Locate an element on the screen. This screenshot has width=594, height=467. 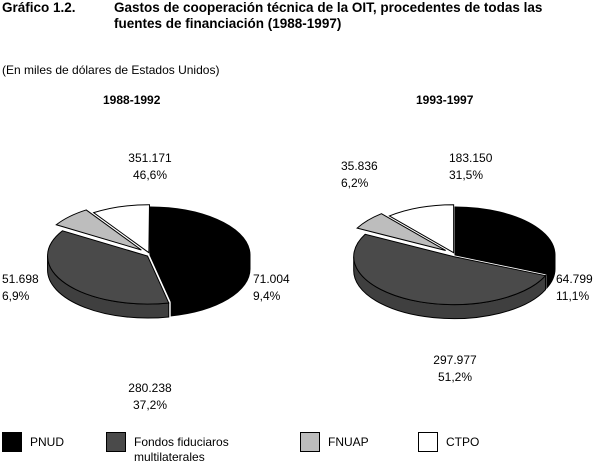
label-pnud-percent: 46,6% is located at coordinates (150, 175).